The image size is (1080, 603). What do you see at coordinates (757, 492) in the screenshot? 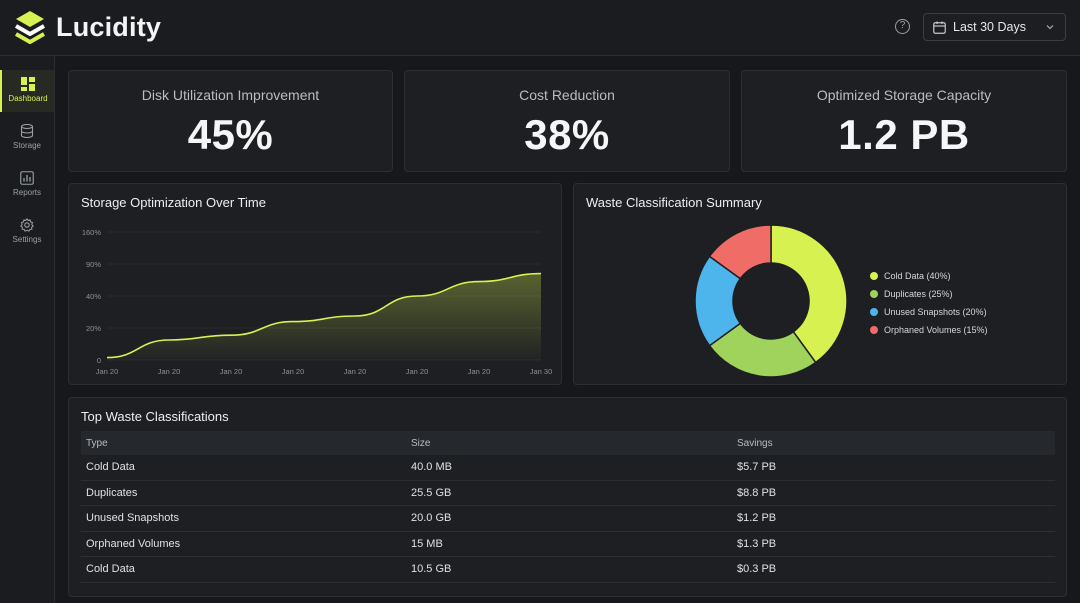
I see `table-cell: $8.8 PB` at bounding box center [757, 492].